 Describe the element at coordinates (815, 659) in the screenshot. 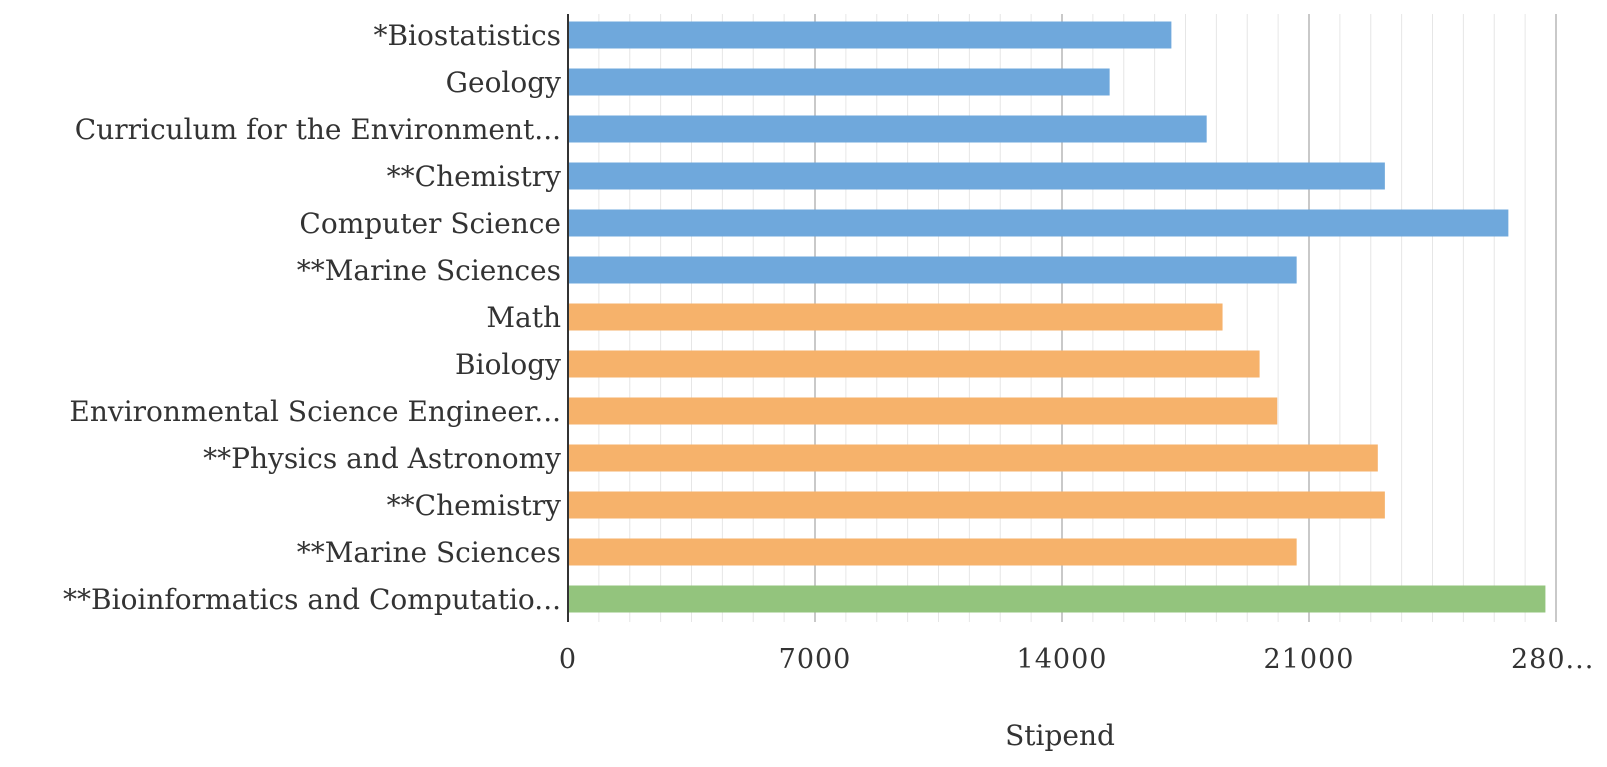

I see `x-tick-label: 7000` at that location.